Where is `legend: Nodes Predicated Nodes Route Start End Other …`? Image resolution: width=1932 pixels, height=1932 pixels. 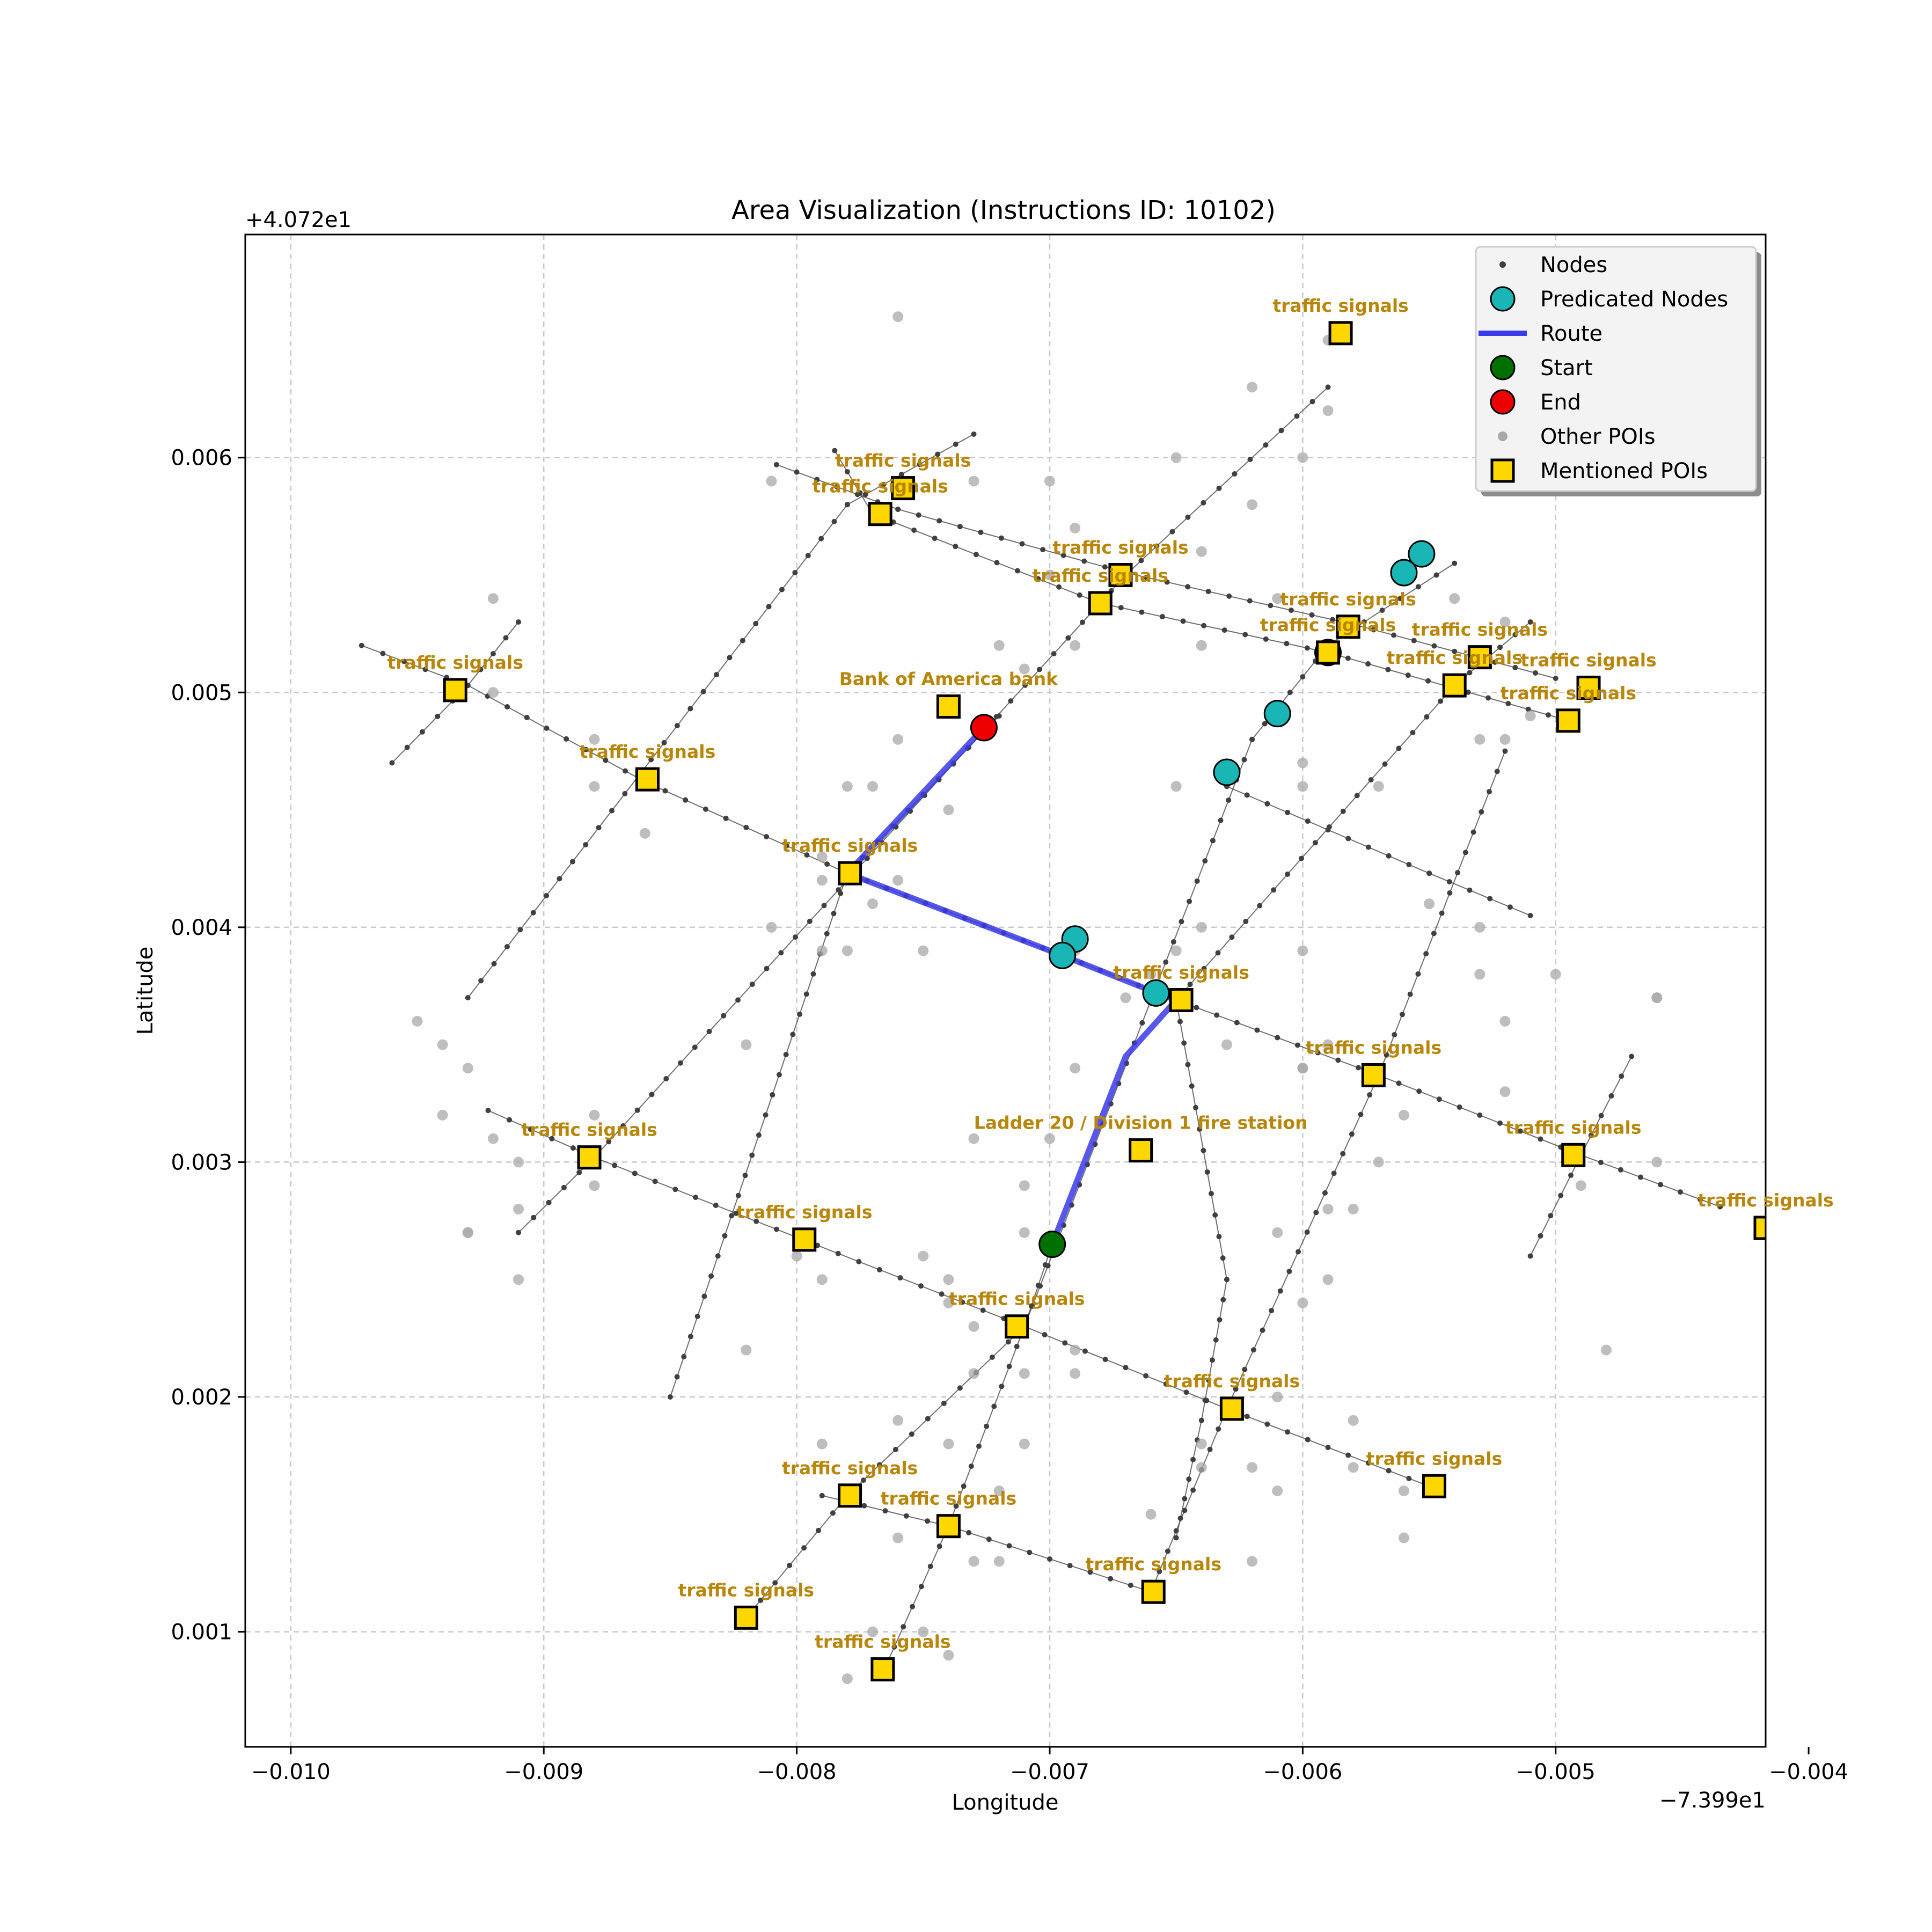 legend: Nodes Predicated Nodes Route Start End Other … is located at coordinates (1618, 371).